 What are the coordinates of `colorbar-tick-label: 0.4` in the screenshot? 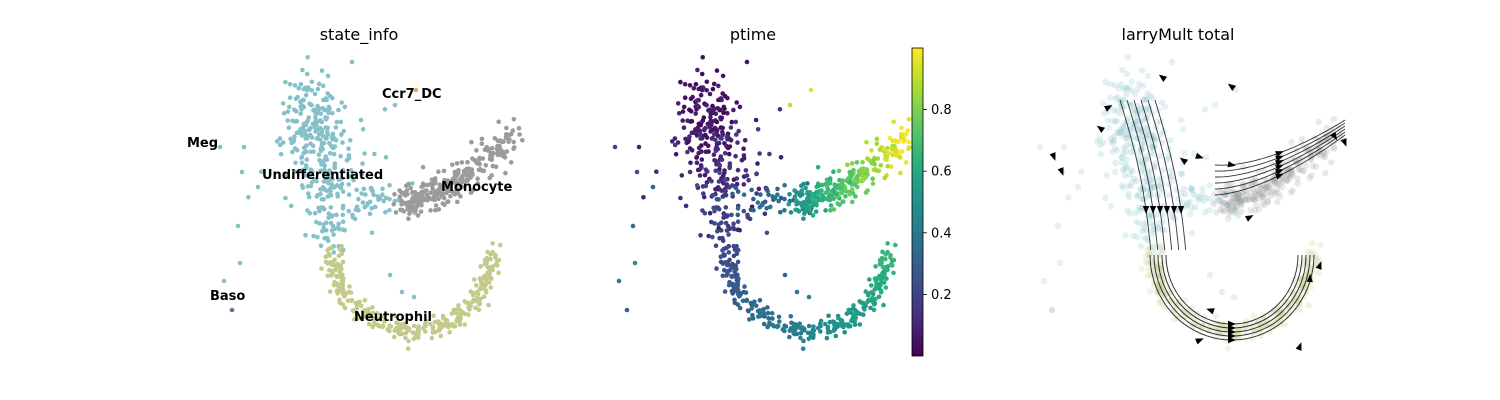 It's located at (941, 233).